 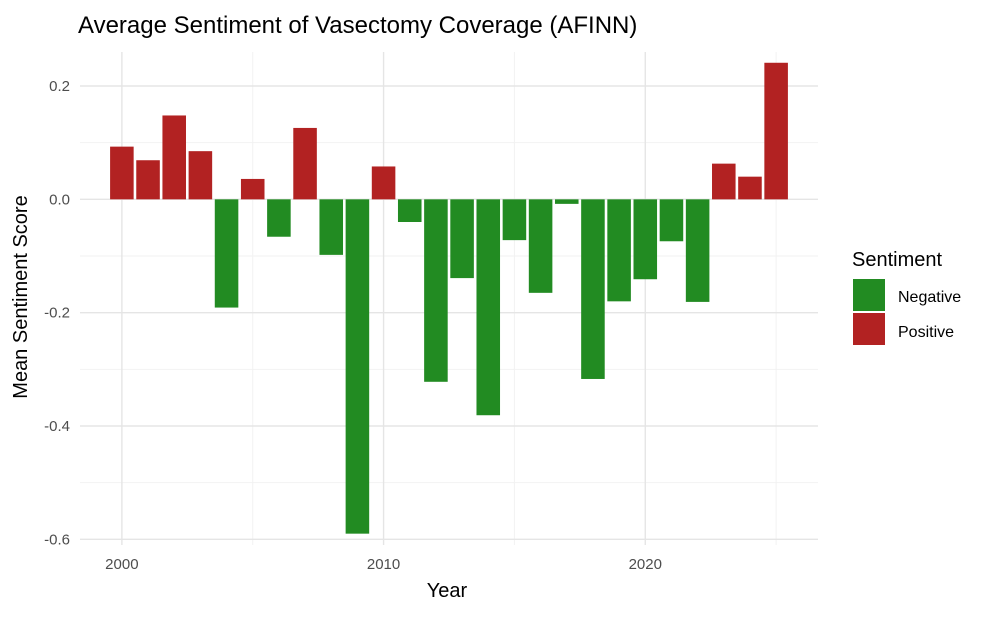 What do you see at coordinates (566, 201) in the screenshot?
I see `bar-2017` at bounding box center [566, 201].